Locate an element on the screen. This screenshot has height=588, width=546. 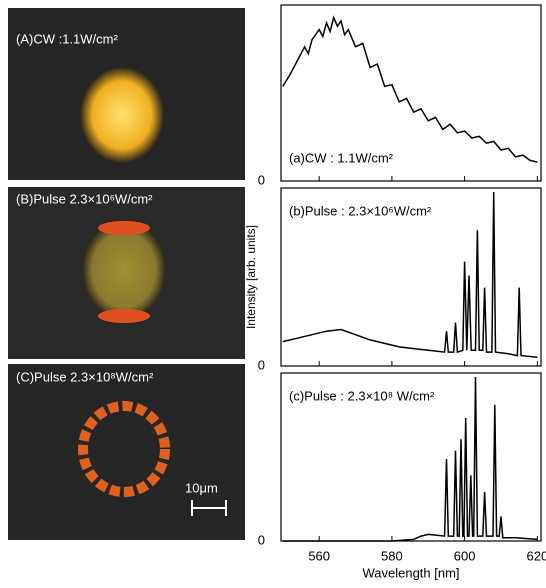
scale-bar-label: 10μm is located at coordinates (201, 487).